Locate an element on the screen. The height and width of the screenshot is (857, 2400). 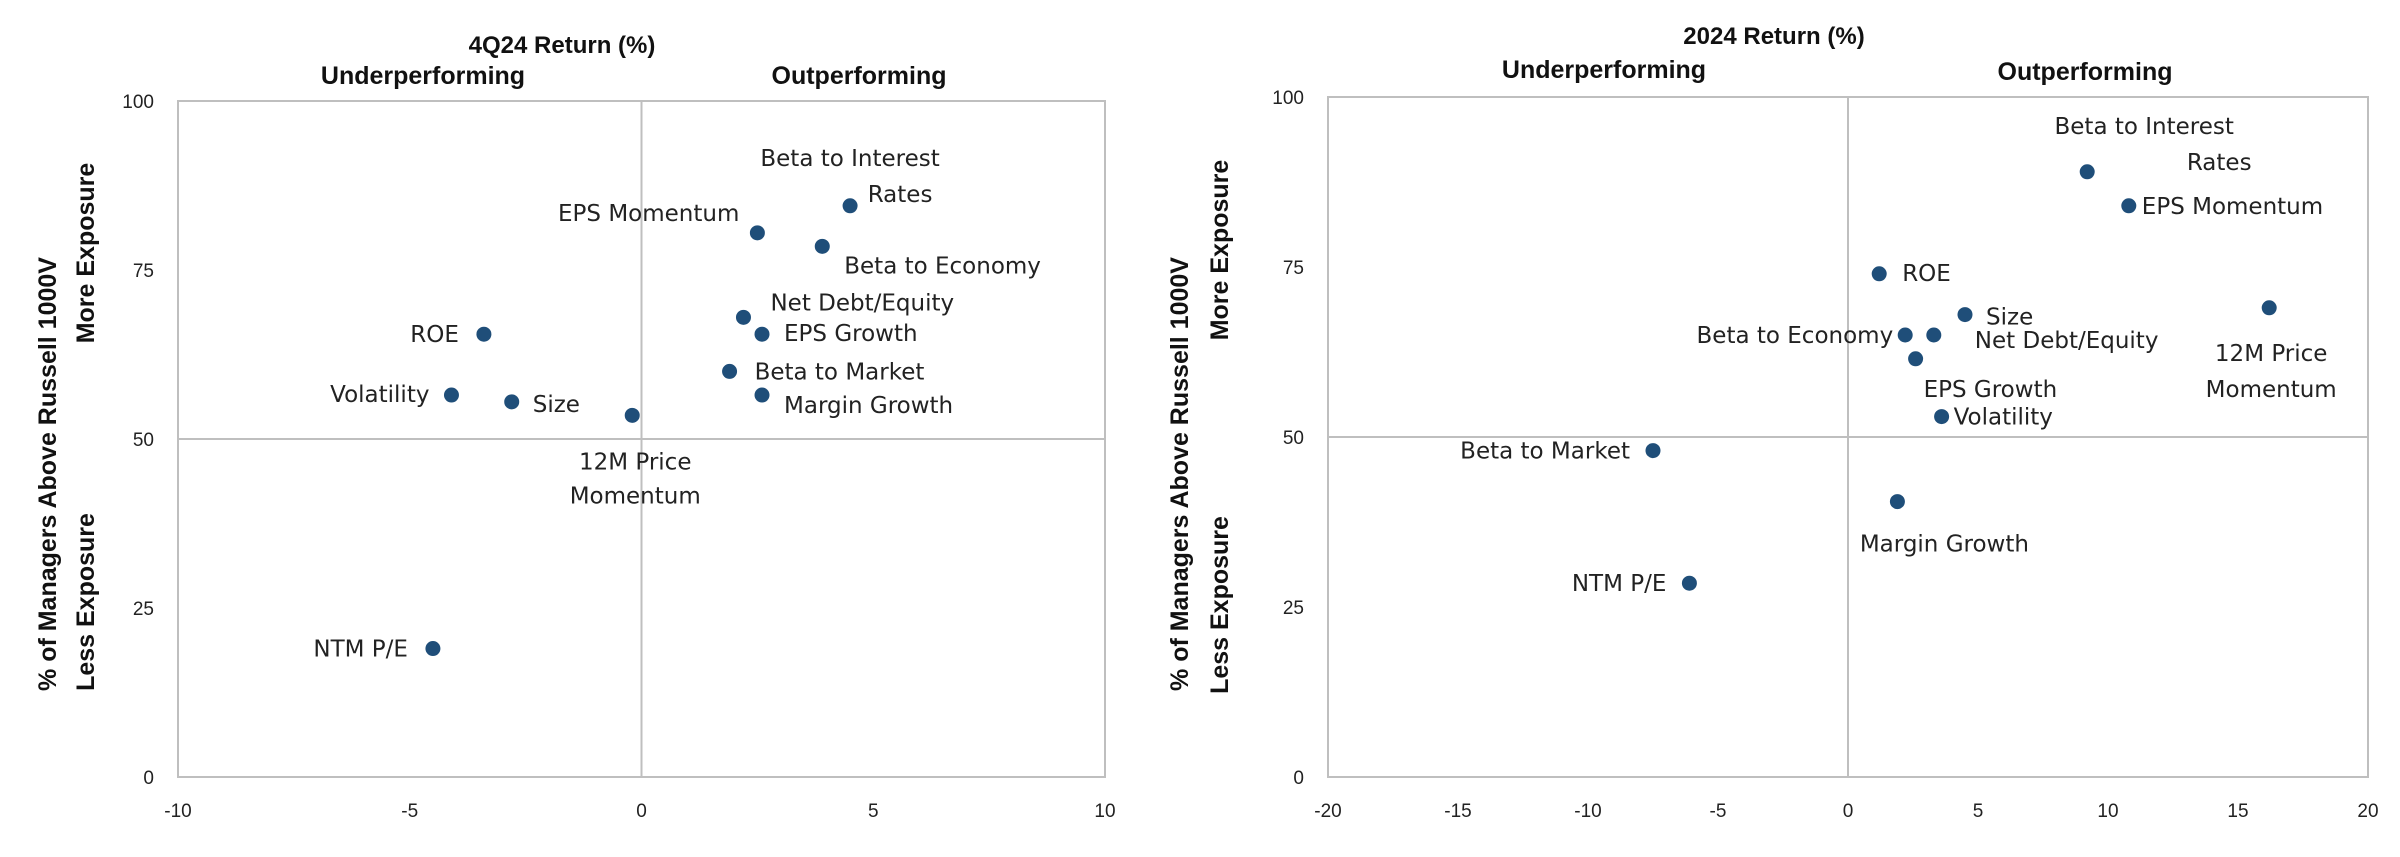
chart-title: 2024 Return (%) is located at coordinates (1773, 36).